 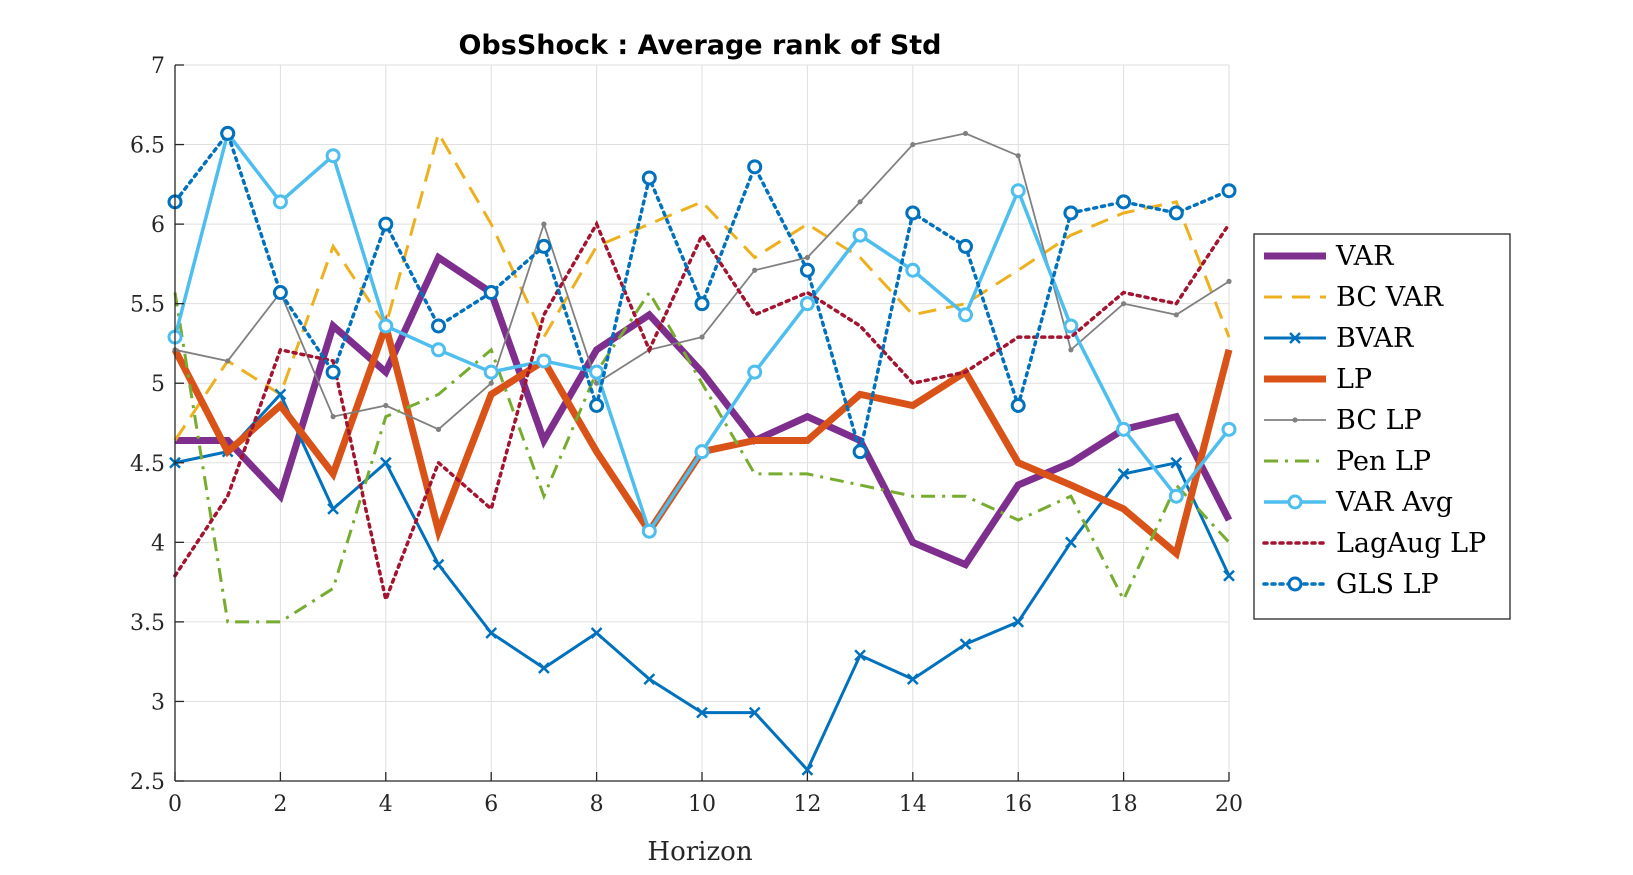 I want to click on legend-label: VAR Avg, so click(x=1394, y=502).